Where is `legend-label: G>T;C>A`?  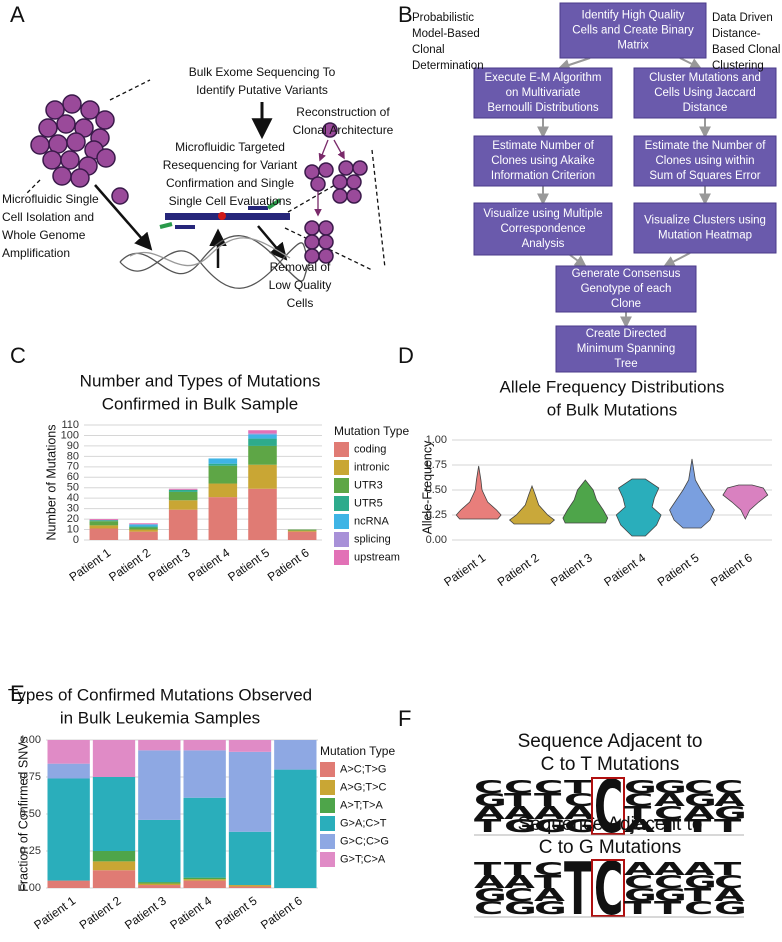
legend-label: G>T;C>A is located at coordinates (363, 859).